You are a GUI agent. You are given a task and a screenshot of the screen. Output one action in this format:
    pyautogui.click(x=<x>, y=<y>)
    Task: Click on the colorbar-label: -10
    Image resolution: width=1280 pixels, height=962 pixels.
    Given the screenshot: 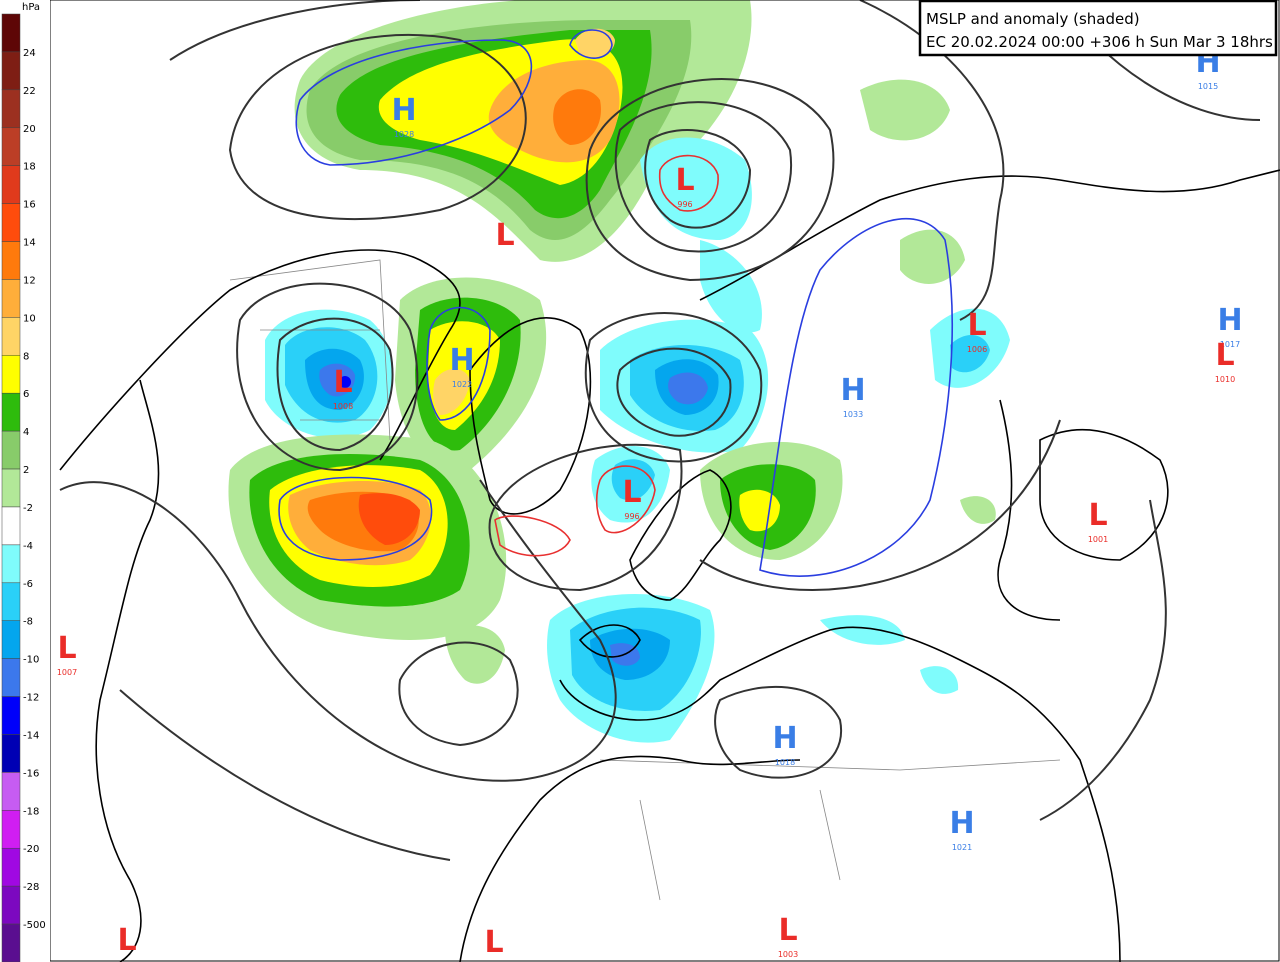 What is the action you would take?
    pyautogui.click(x=31, y=660)
    